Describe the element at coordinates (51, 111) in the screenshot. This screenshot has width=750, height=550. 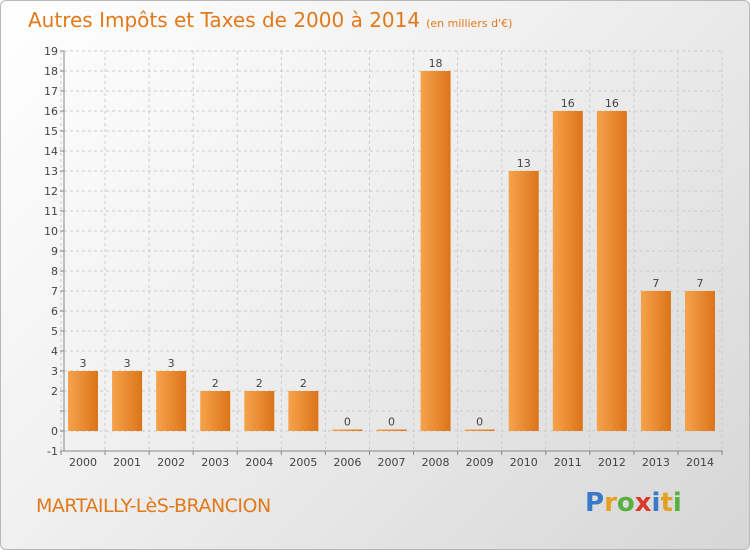
I see `y-tick-label: 16` at that location.